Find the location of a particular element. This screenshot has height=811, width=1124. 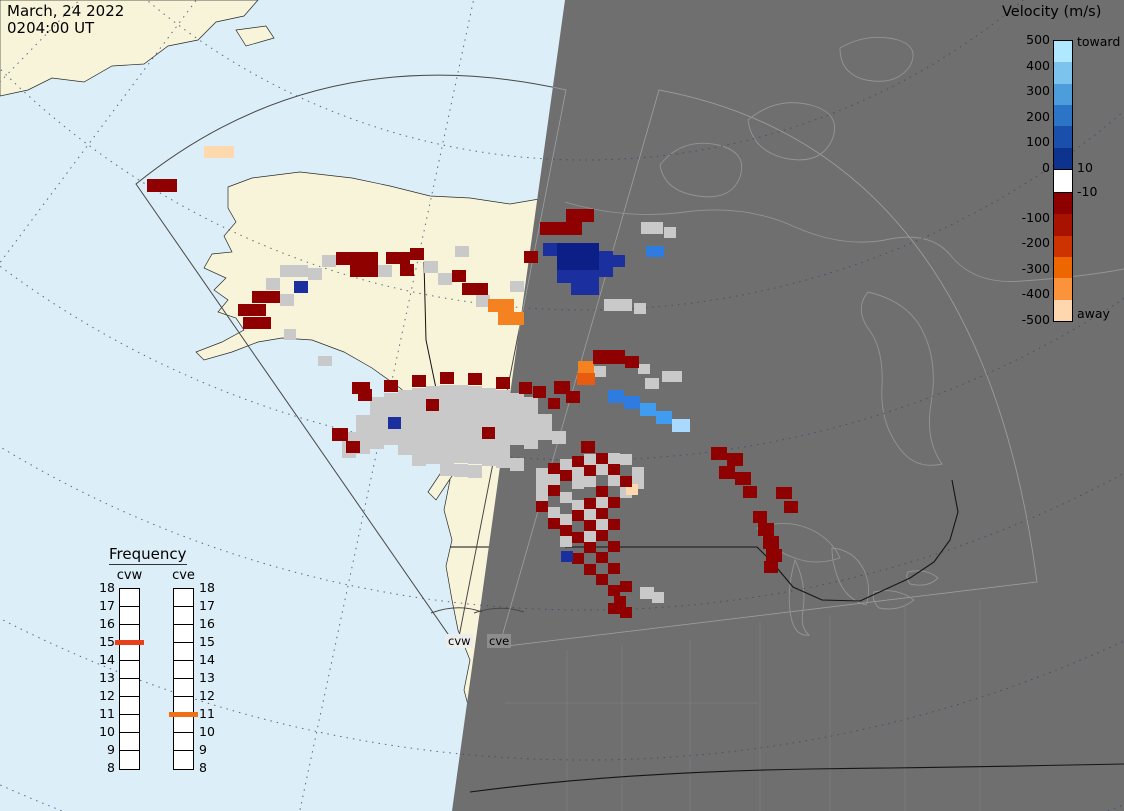

frequency-ladder-cvw is located at coordinates (129, 679).